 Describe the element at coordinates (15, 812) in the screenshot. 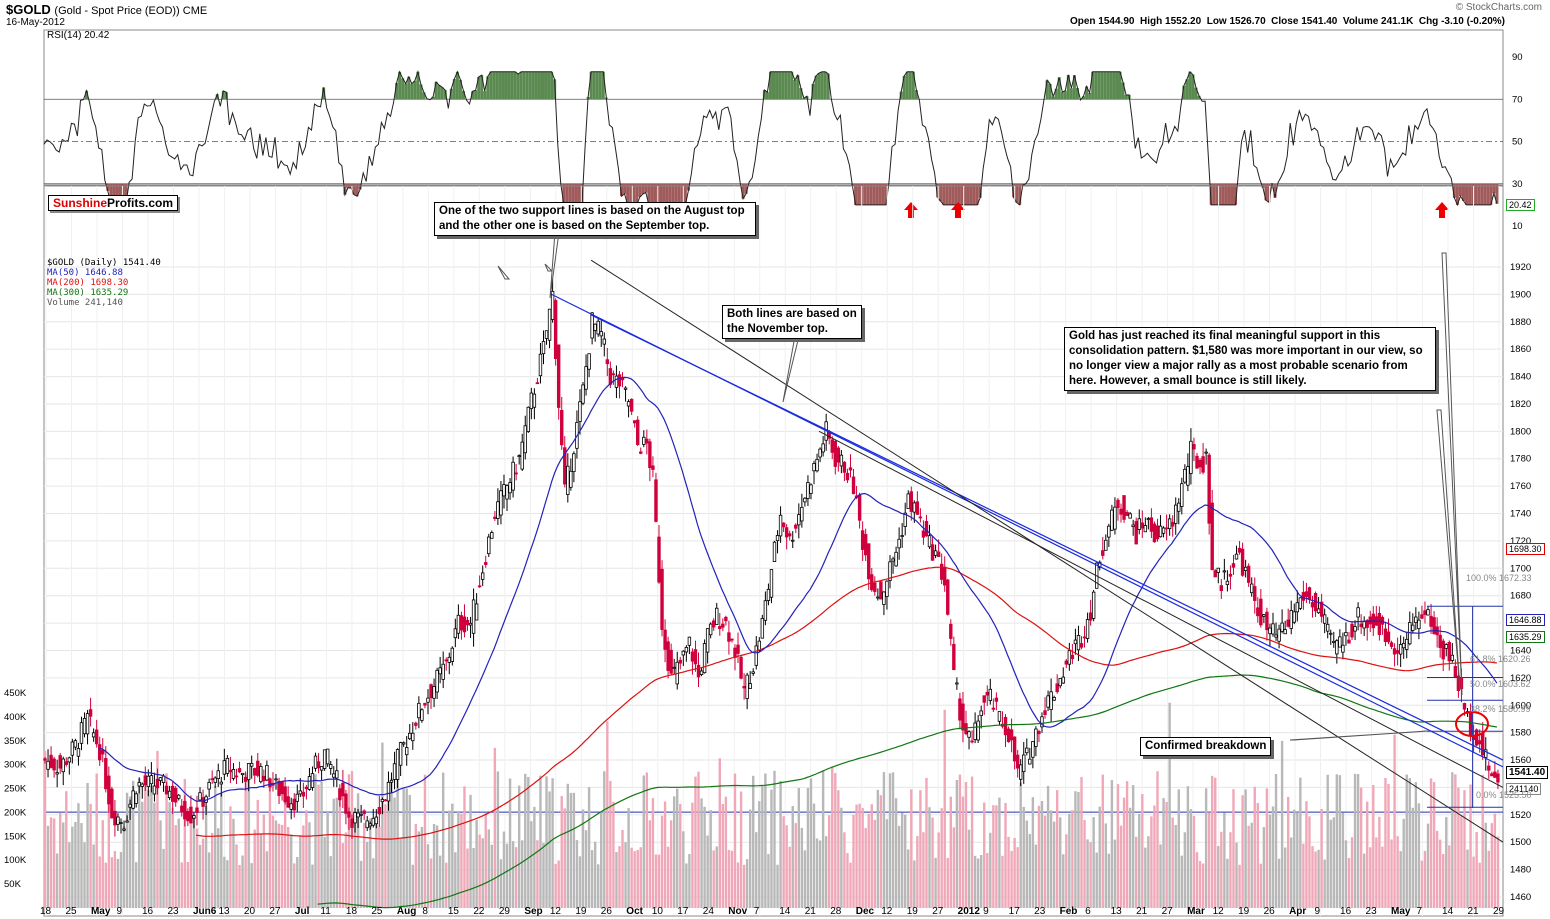

I see `volume-tick-label: 200K` at that location.